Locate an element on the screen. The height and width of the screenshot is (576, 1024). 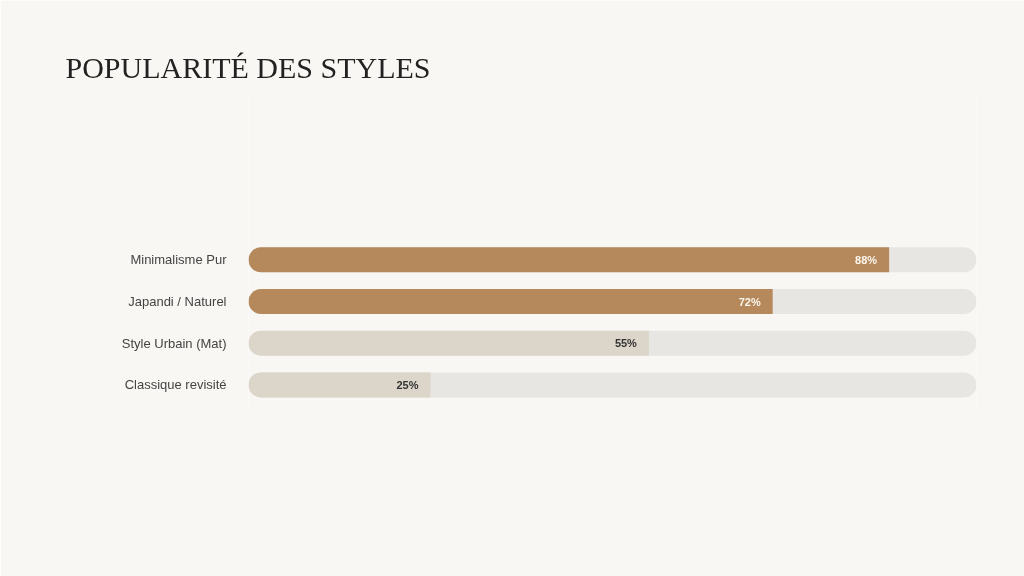
y-tick-label: Minimalisme Pur is located at coordinates (179, 260).